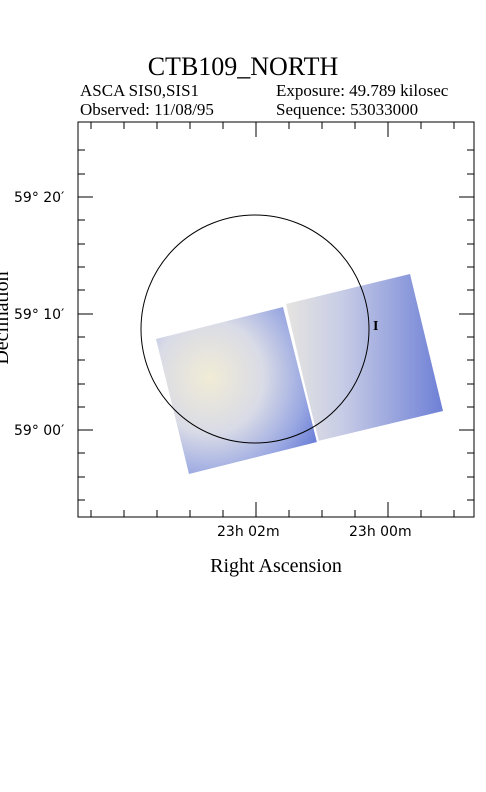  I want to click on sis1-chip-image, so click(364, 357).